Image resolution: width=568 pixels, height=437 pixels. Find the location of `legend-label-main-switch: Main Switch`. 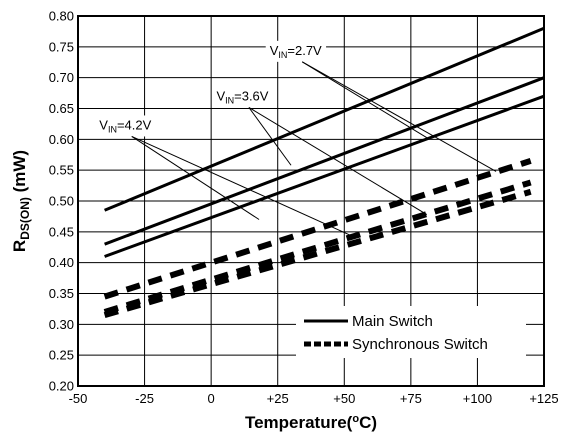

legend-label-main-switch: Main Switch is located at coordinates (392, 321).